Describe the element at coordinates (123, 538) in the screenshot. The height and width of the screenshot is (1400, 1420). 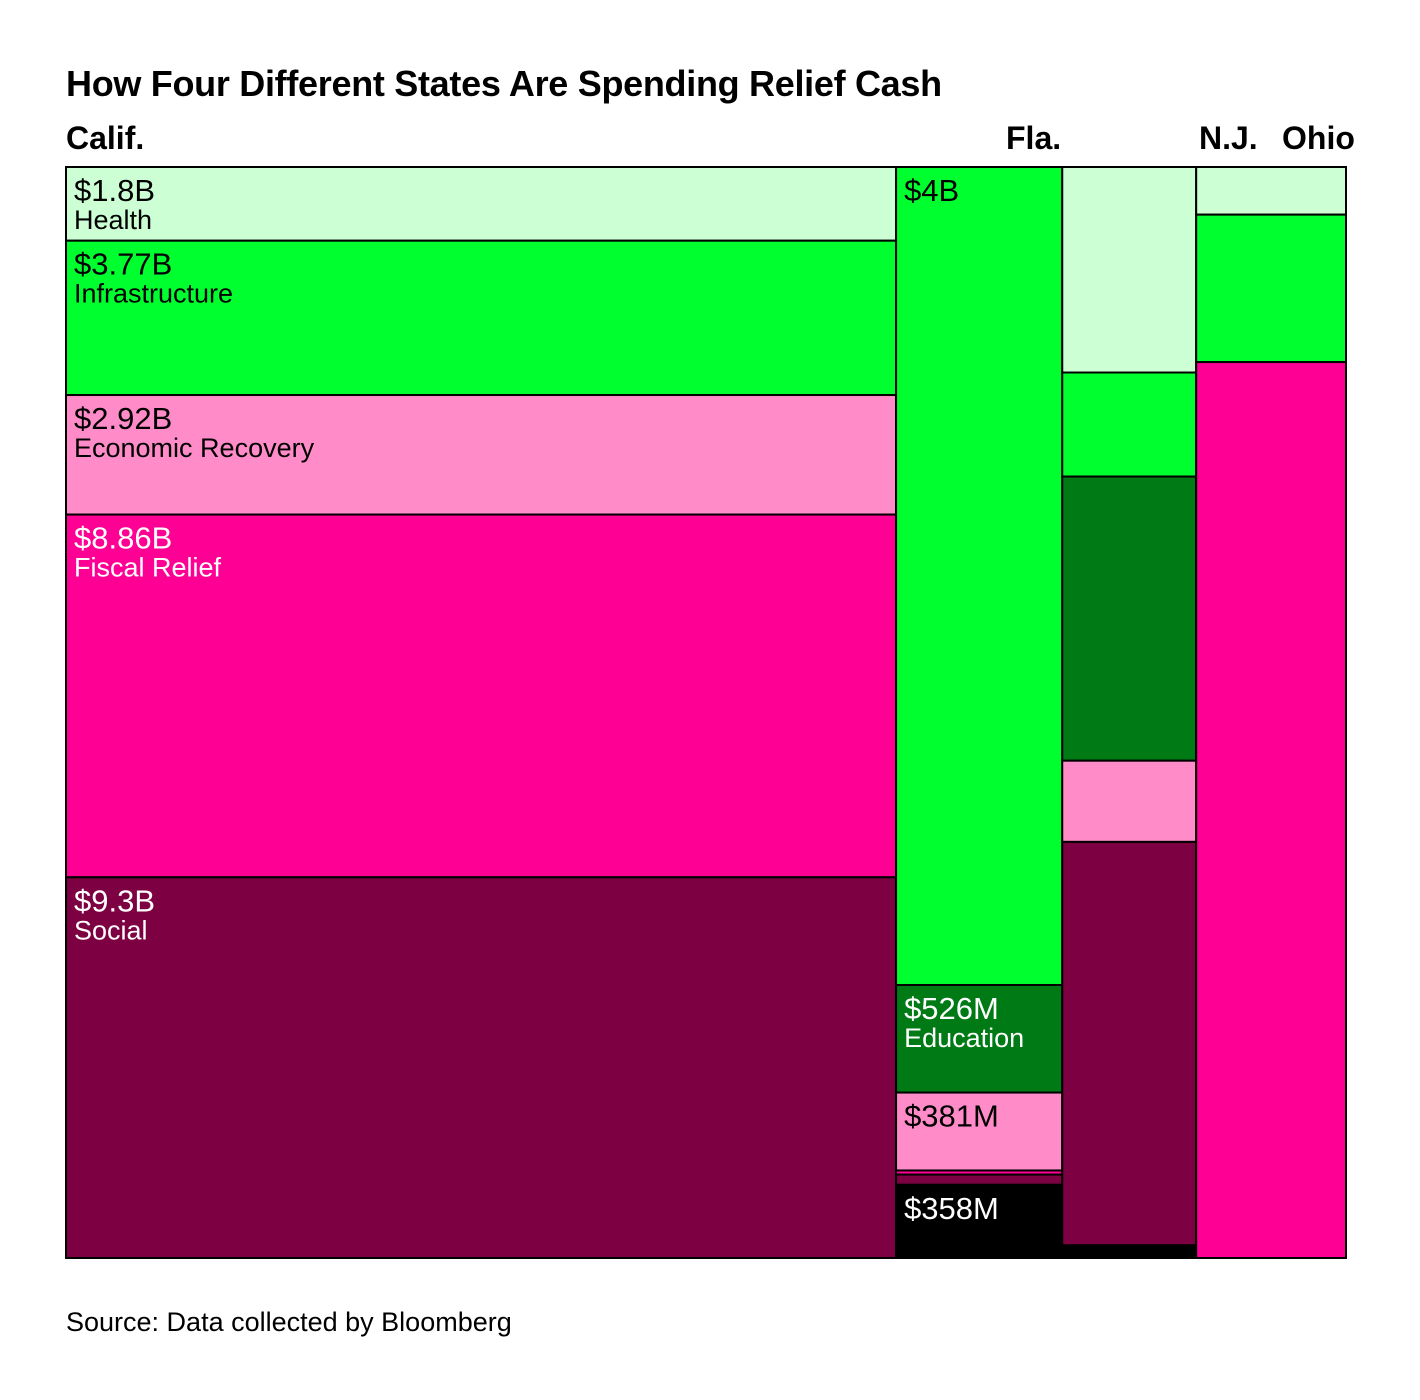
I see `cell-calif-fiscal-relief-value-label: $8.86B` at that location.